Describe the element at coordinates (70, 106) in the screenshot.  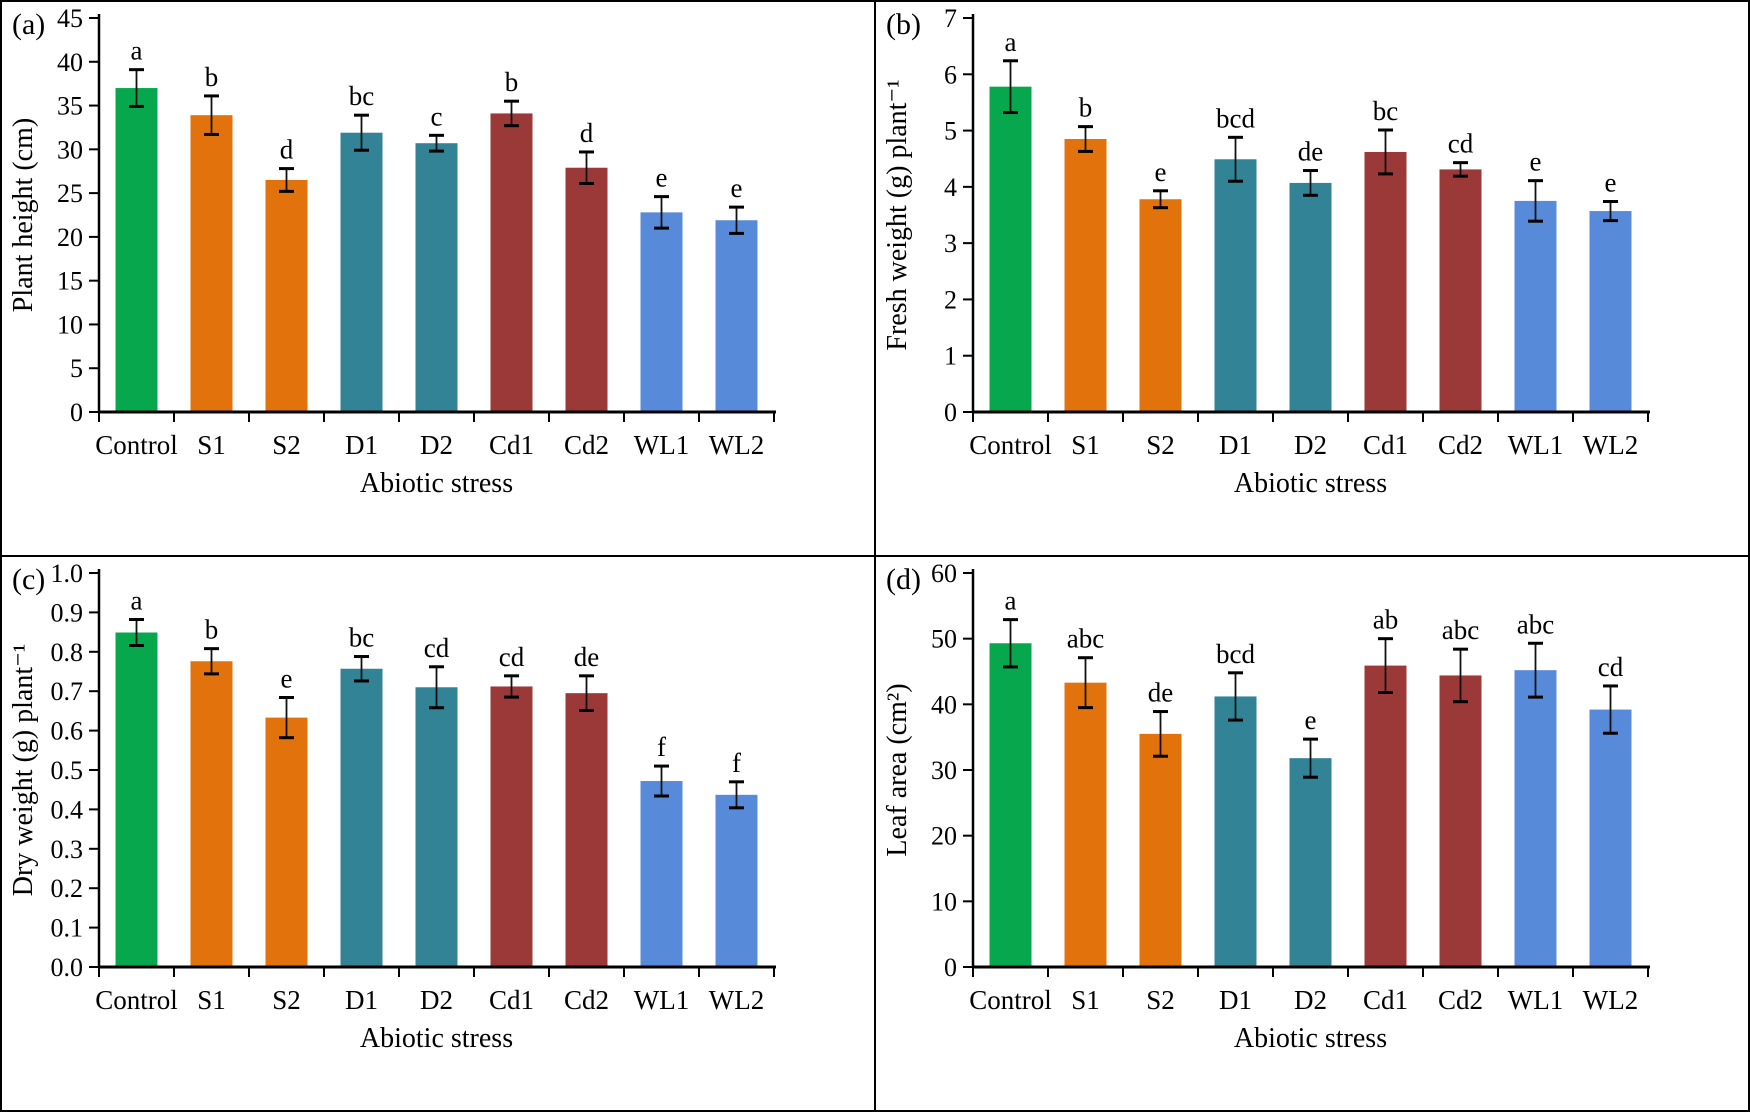
I see `y-tick-label: 35` at that location.